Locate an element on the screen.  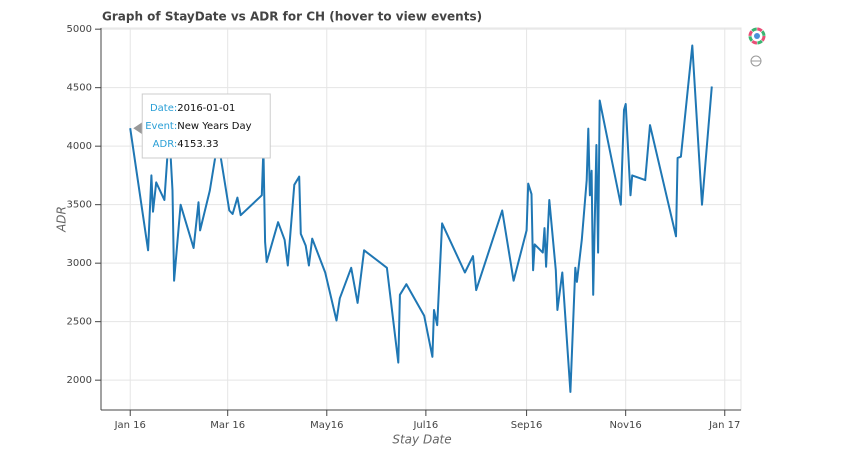
y-axis-label: ADR is located at coordinates (62, 219).